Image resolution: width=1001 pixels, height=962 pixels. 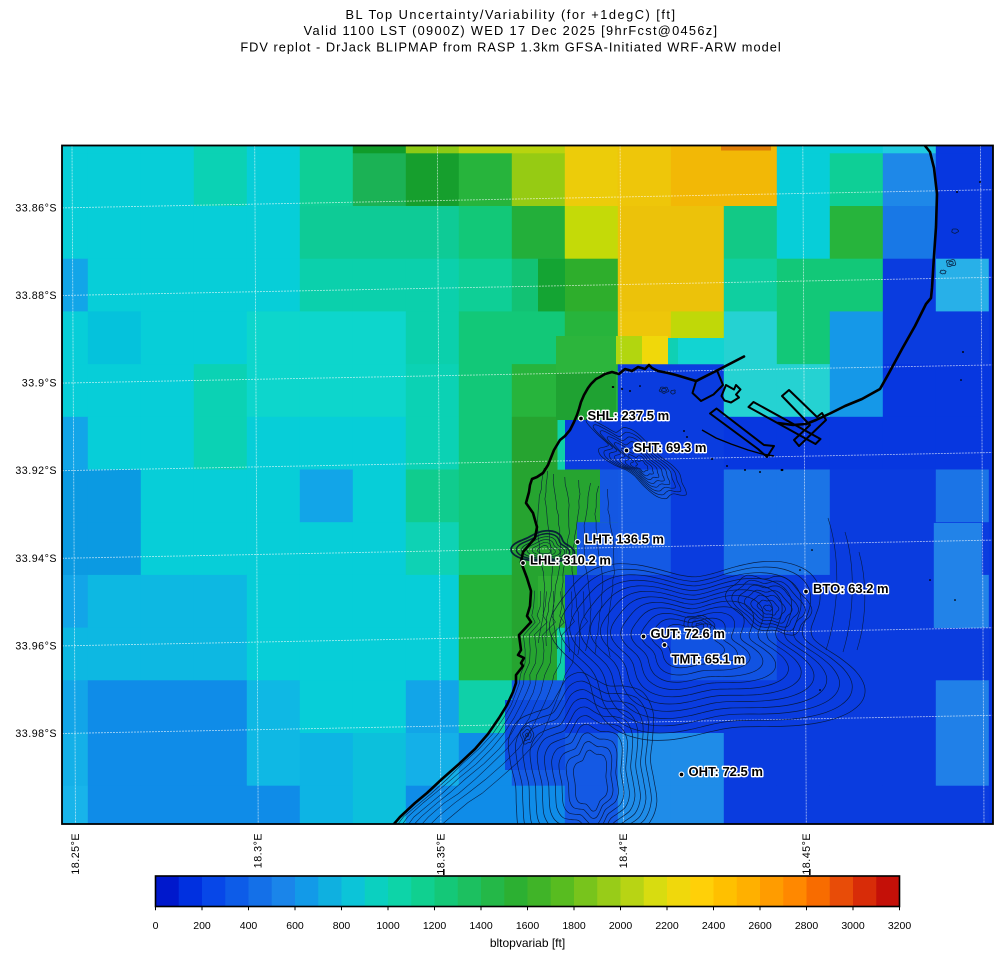 What do you see at coordinates (435, 926) in the screenshot?
I see `svg-text: 1200` at bounding box center [435, 926].